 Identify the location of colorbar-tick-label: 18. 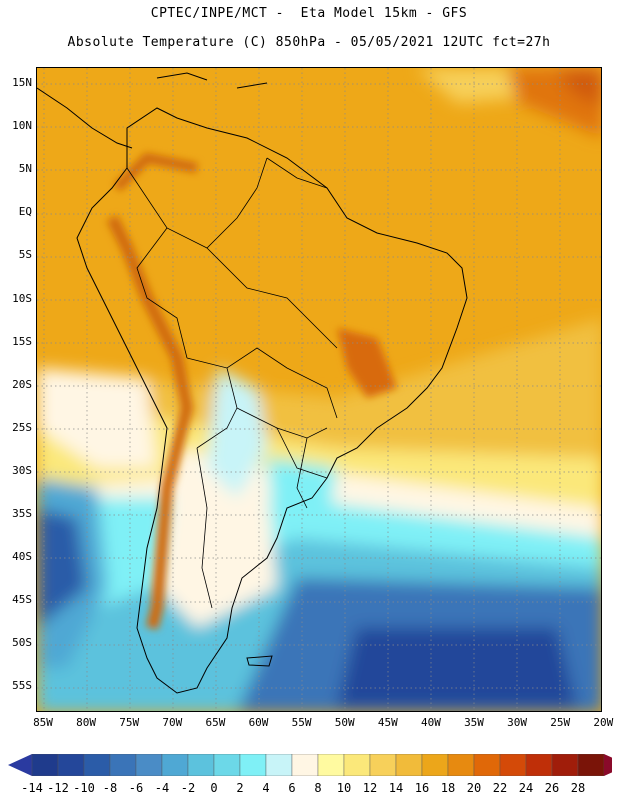
(448, 788).